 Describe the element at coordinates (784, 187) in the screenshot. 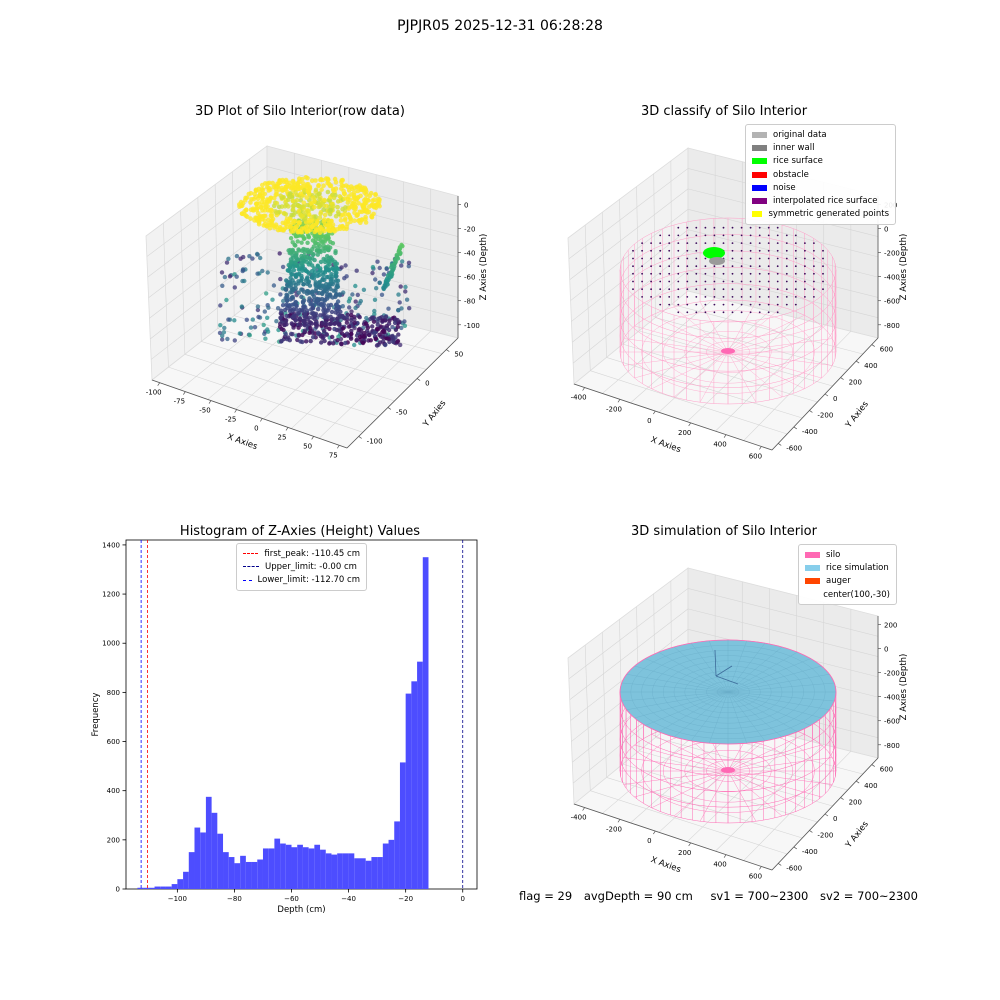

I see `legend-label: noise` at that location.